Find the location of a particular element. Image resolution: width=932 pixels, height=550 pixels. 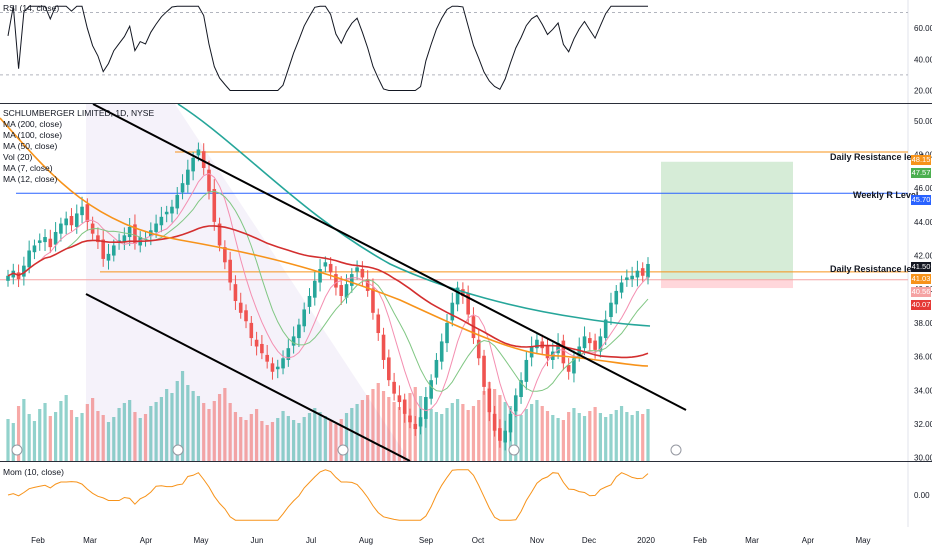

legend-ma12: MA (12, close) is located at coordinates (30, 179).